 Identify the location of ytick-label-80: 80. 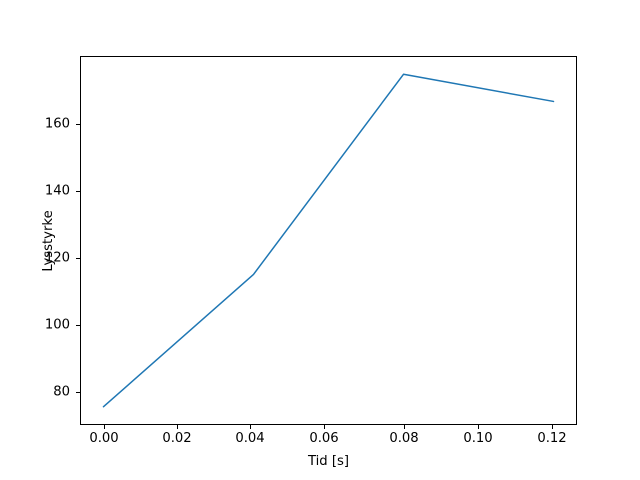
(61, 392).